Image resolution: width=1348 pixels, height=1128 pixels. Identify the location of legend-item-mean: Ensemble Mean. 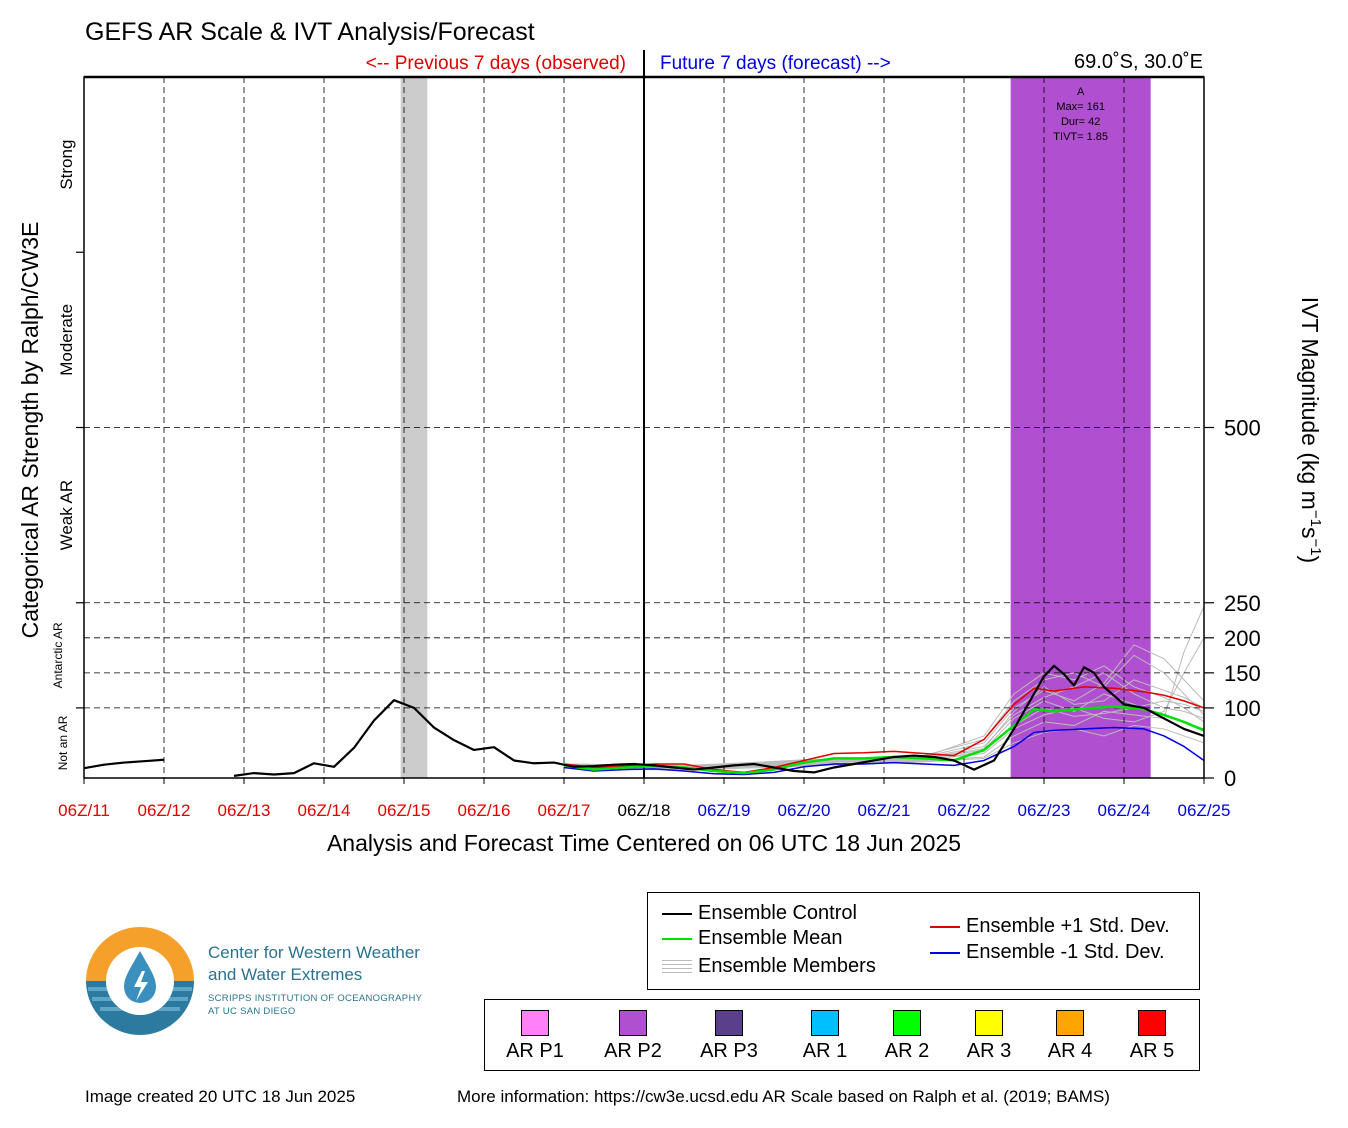
(752, 938).